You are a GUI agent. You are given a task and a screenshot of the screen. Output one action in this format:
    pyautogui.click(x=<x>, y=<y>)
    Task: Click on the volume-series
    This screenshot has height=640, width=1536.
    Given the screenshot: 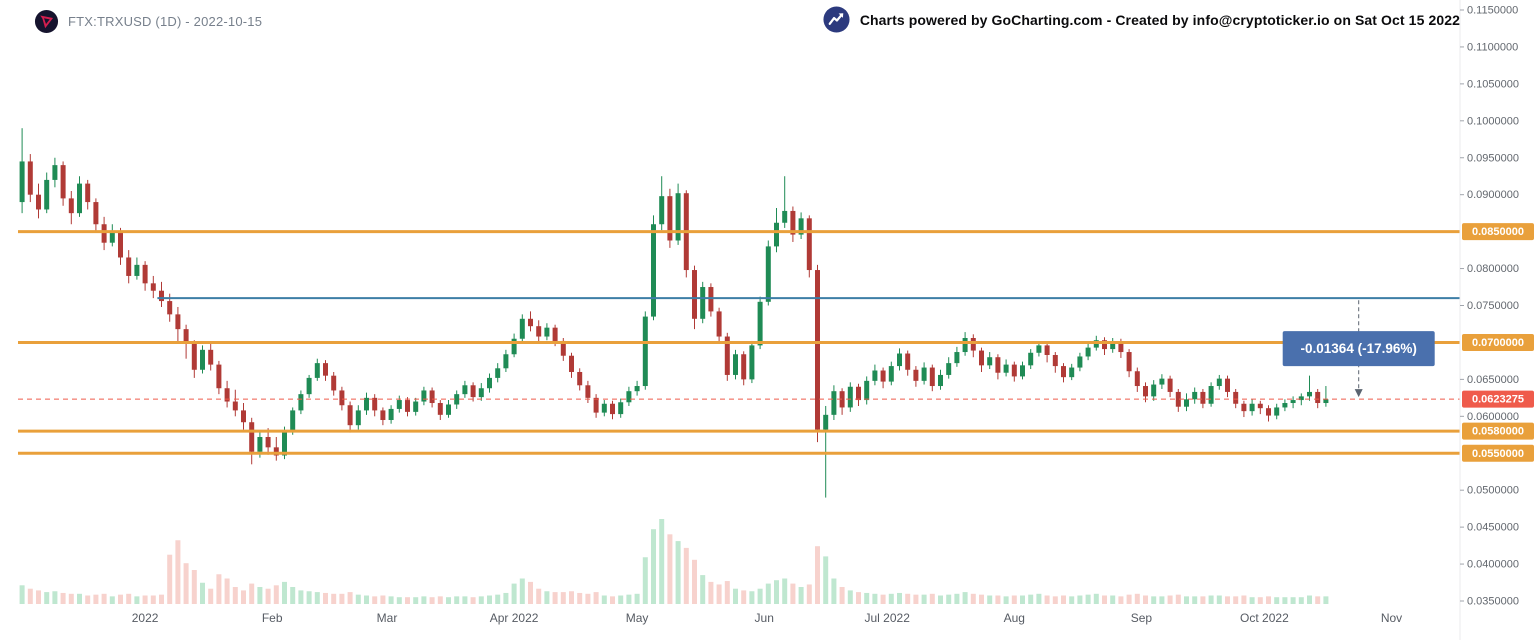 What is the action you would take?
    pyautogui.click(x=674, y=561)
    